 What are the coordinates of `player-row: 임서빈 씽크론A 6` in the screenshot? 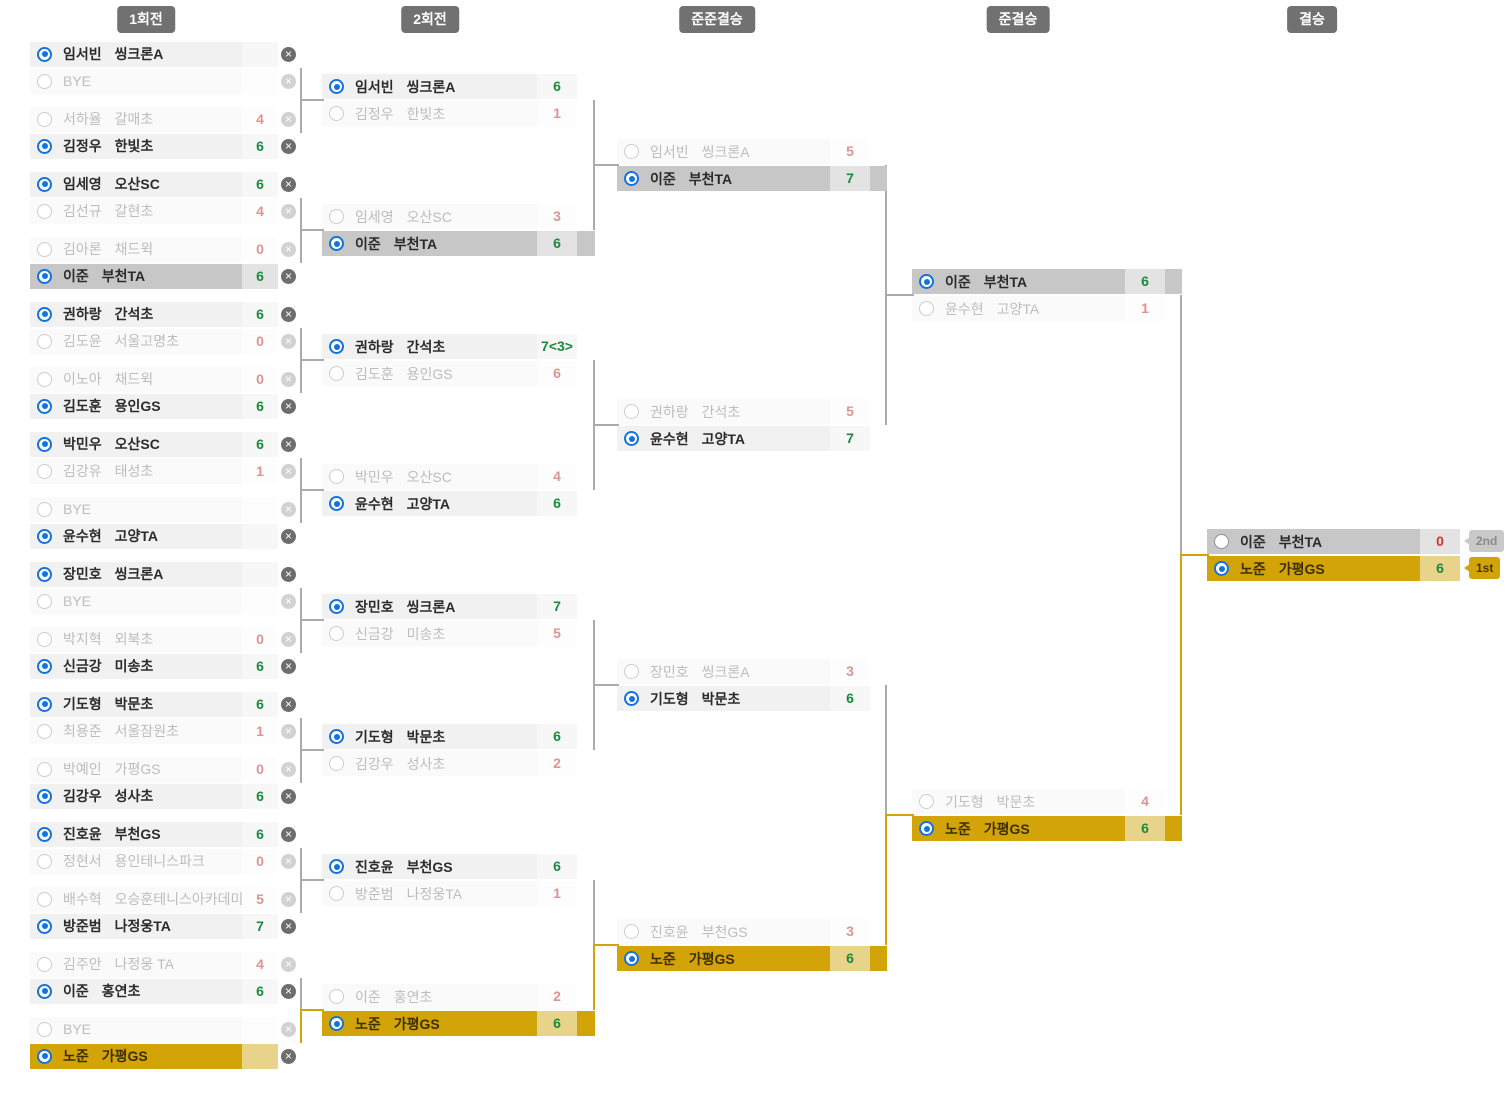 It's located at (449, 86).